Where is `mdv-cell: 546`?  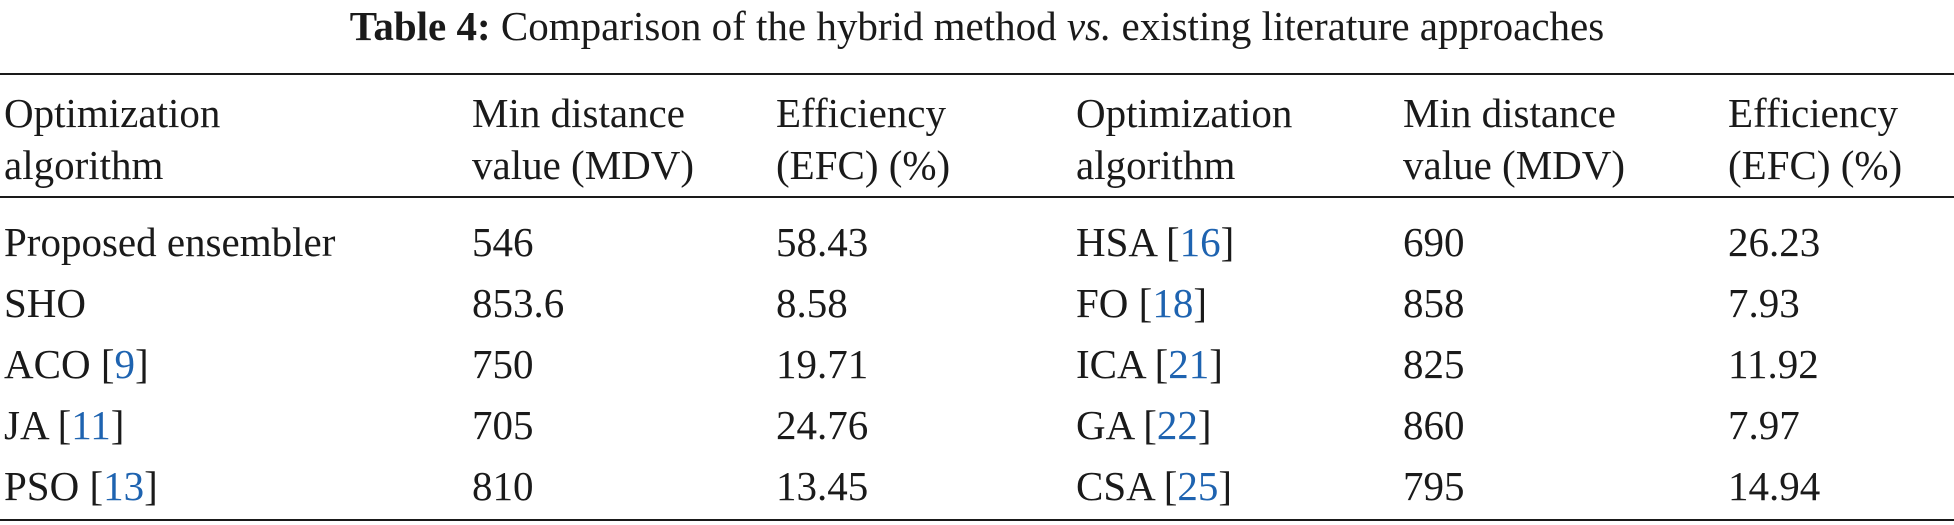 mdv-cell: 546 is located at coordinates (503, 242).